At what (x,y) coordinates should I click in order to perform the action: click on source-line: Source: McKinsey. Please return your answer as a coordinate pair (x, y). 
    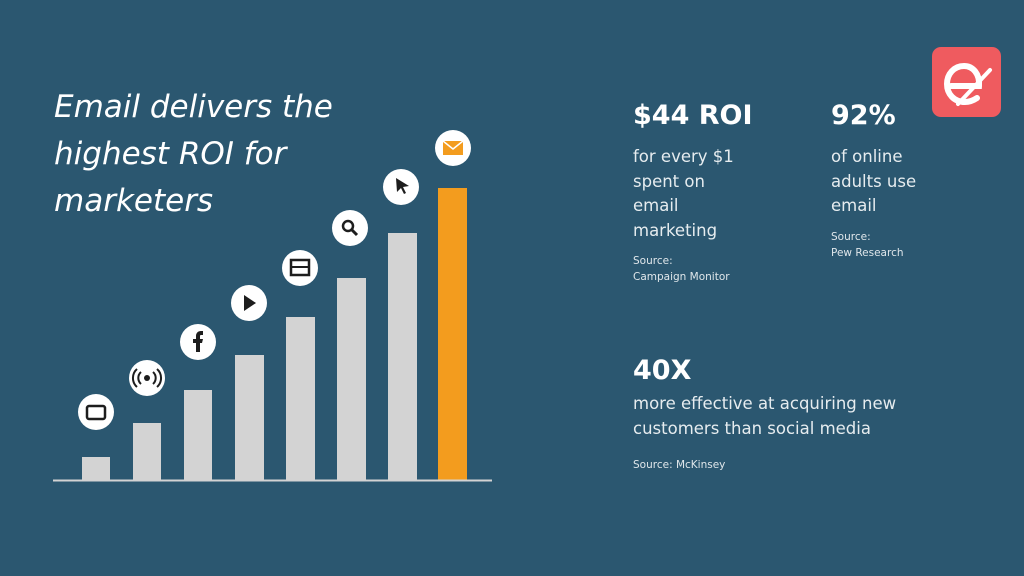
    Looking at the image, I should click on (679, 465).